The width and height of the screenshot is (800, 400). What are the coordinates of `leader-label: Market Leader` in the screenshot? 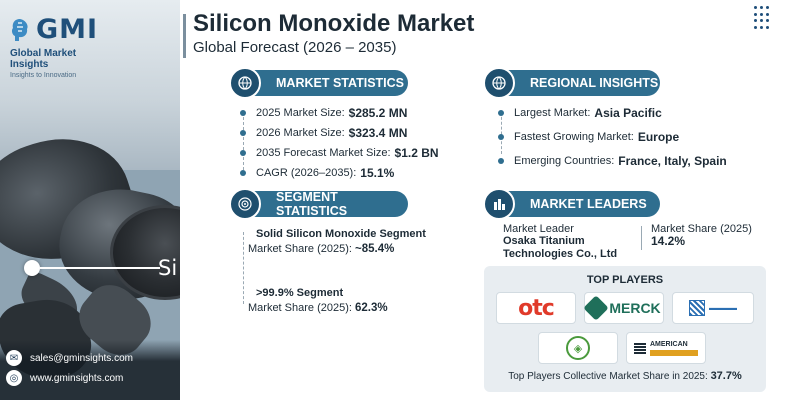 It's located at (538, 229).